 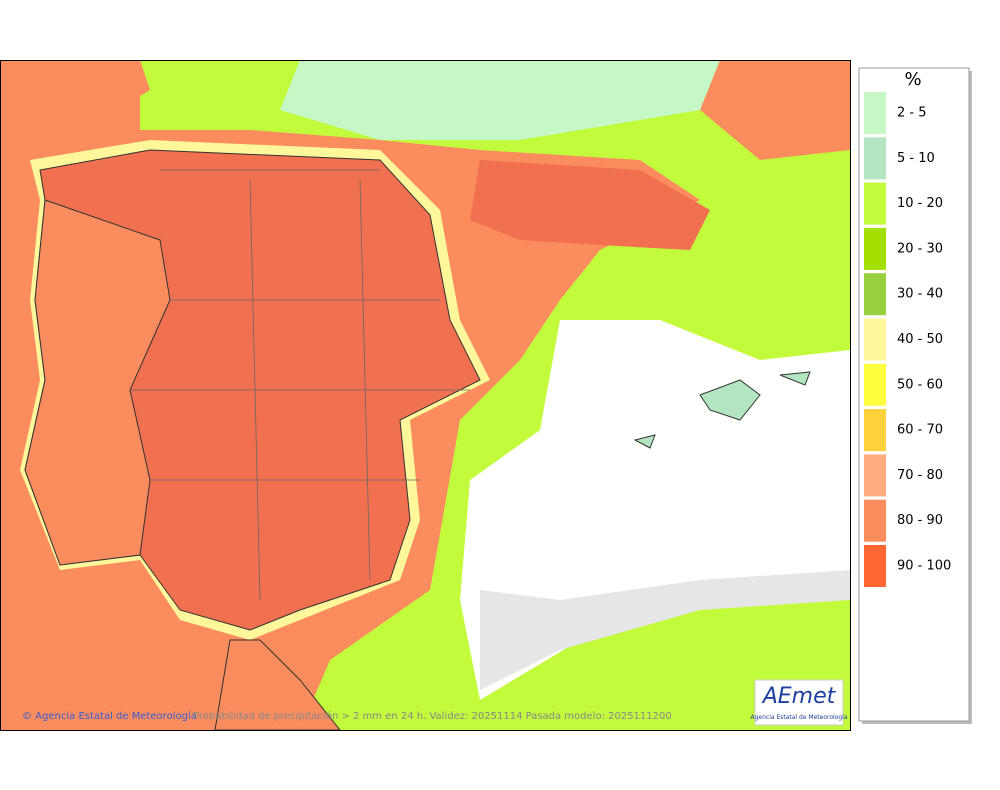 I want to click on africa-land, so click(x=665, y=630).